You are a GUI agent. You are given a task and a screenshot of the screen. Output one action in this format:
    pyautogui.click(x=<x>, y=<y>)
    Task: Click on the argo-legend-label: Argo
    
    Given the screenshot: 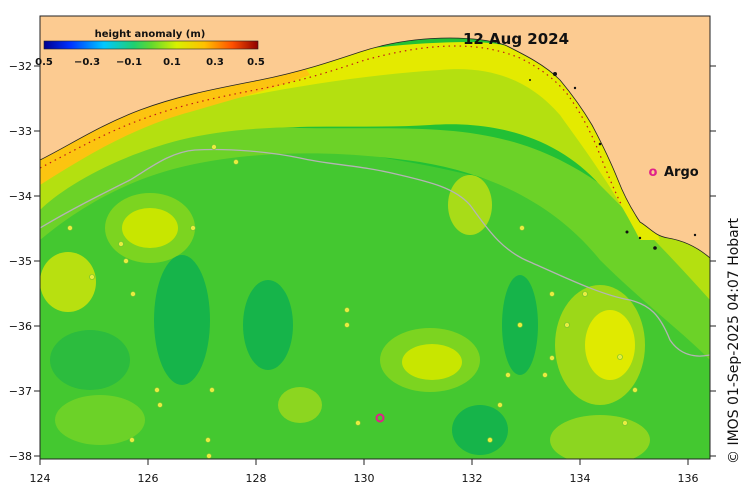 What is the action you would take?
    pyautogui.click(x=681, y=172)
    